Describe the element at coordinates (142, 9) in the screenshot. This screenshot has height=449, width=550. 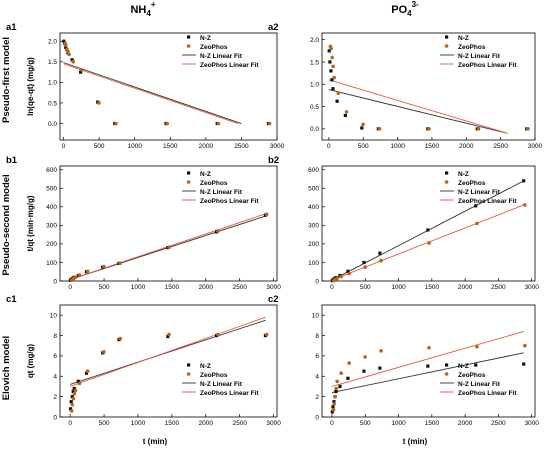
I see `svg-text: NH4+` at that location.